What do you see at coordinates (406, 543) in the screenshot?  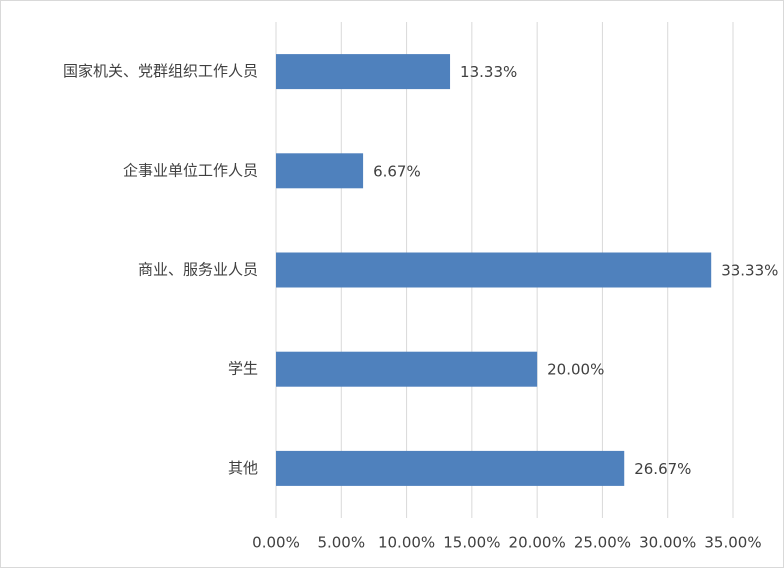 I see `x-tick-label: 10.00%` at bounding box center [406, 543].